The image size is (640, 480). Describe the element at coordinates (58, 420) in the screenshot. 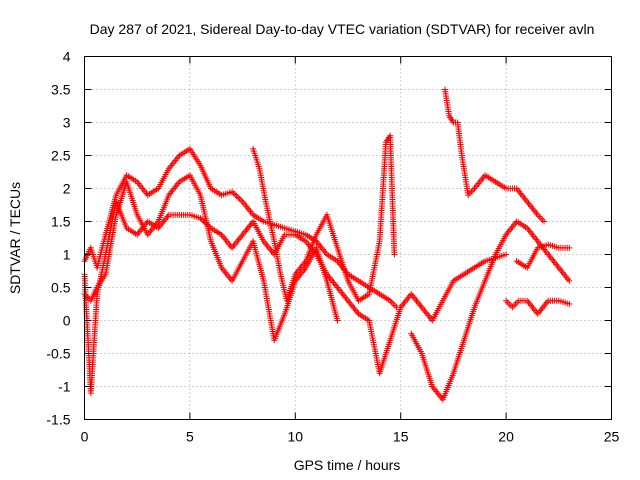

I see `y-tick-label: -1.5` at that location.